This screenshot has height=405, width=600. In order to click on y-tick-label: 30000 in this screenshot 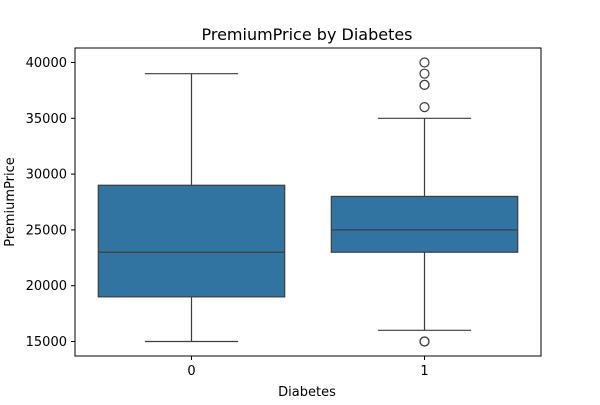, I will do `click(46, 175)`.